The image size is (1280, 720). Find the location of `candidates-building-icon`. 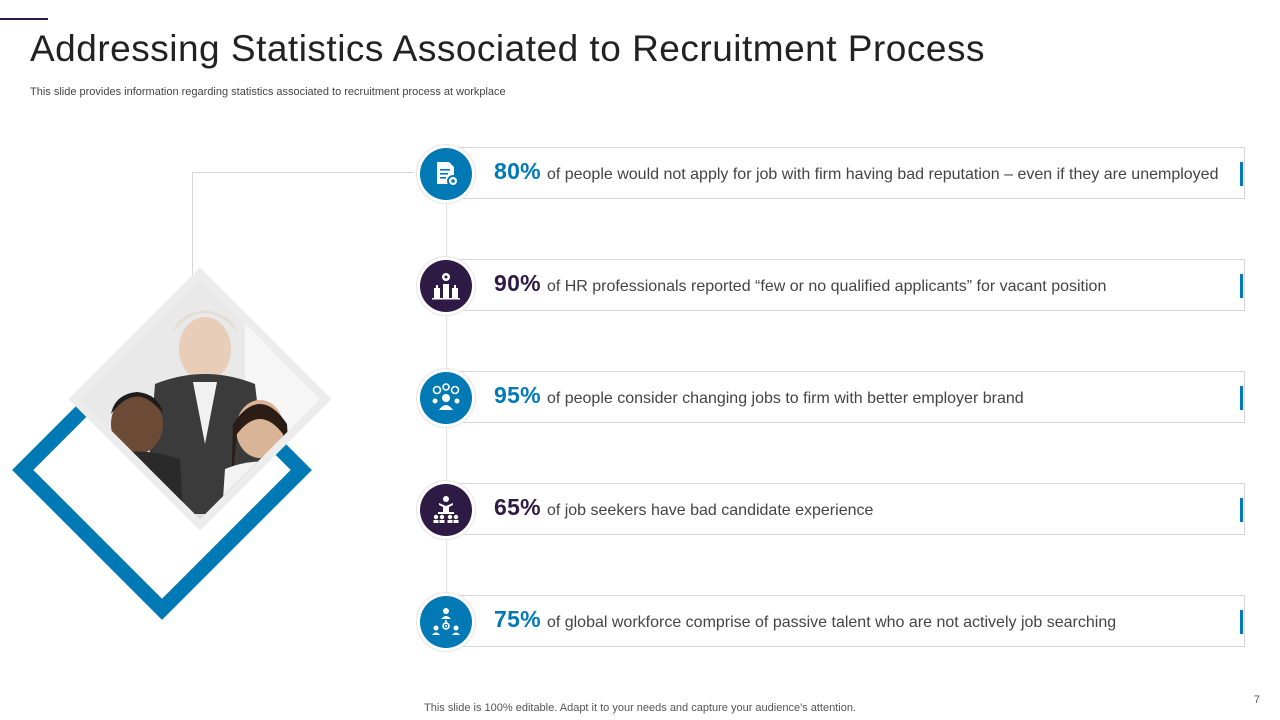

candidates-building-icon is located at coordinates (446, 286).